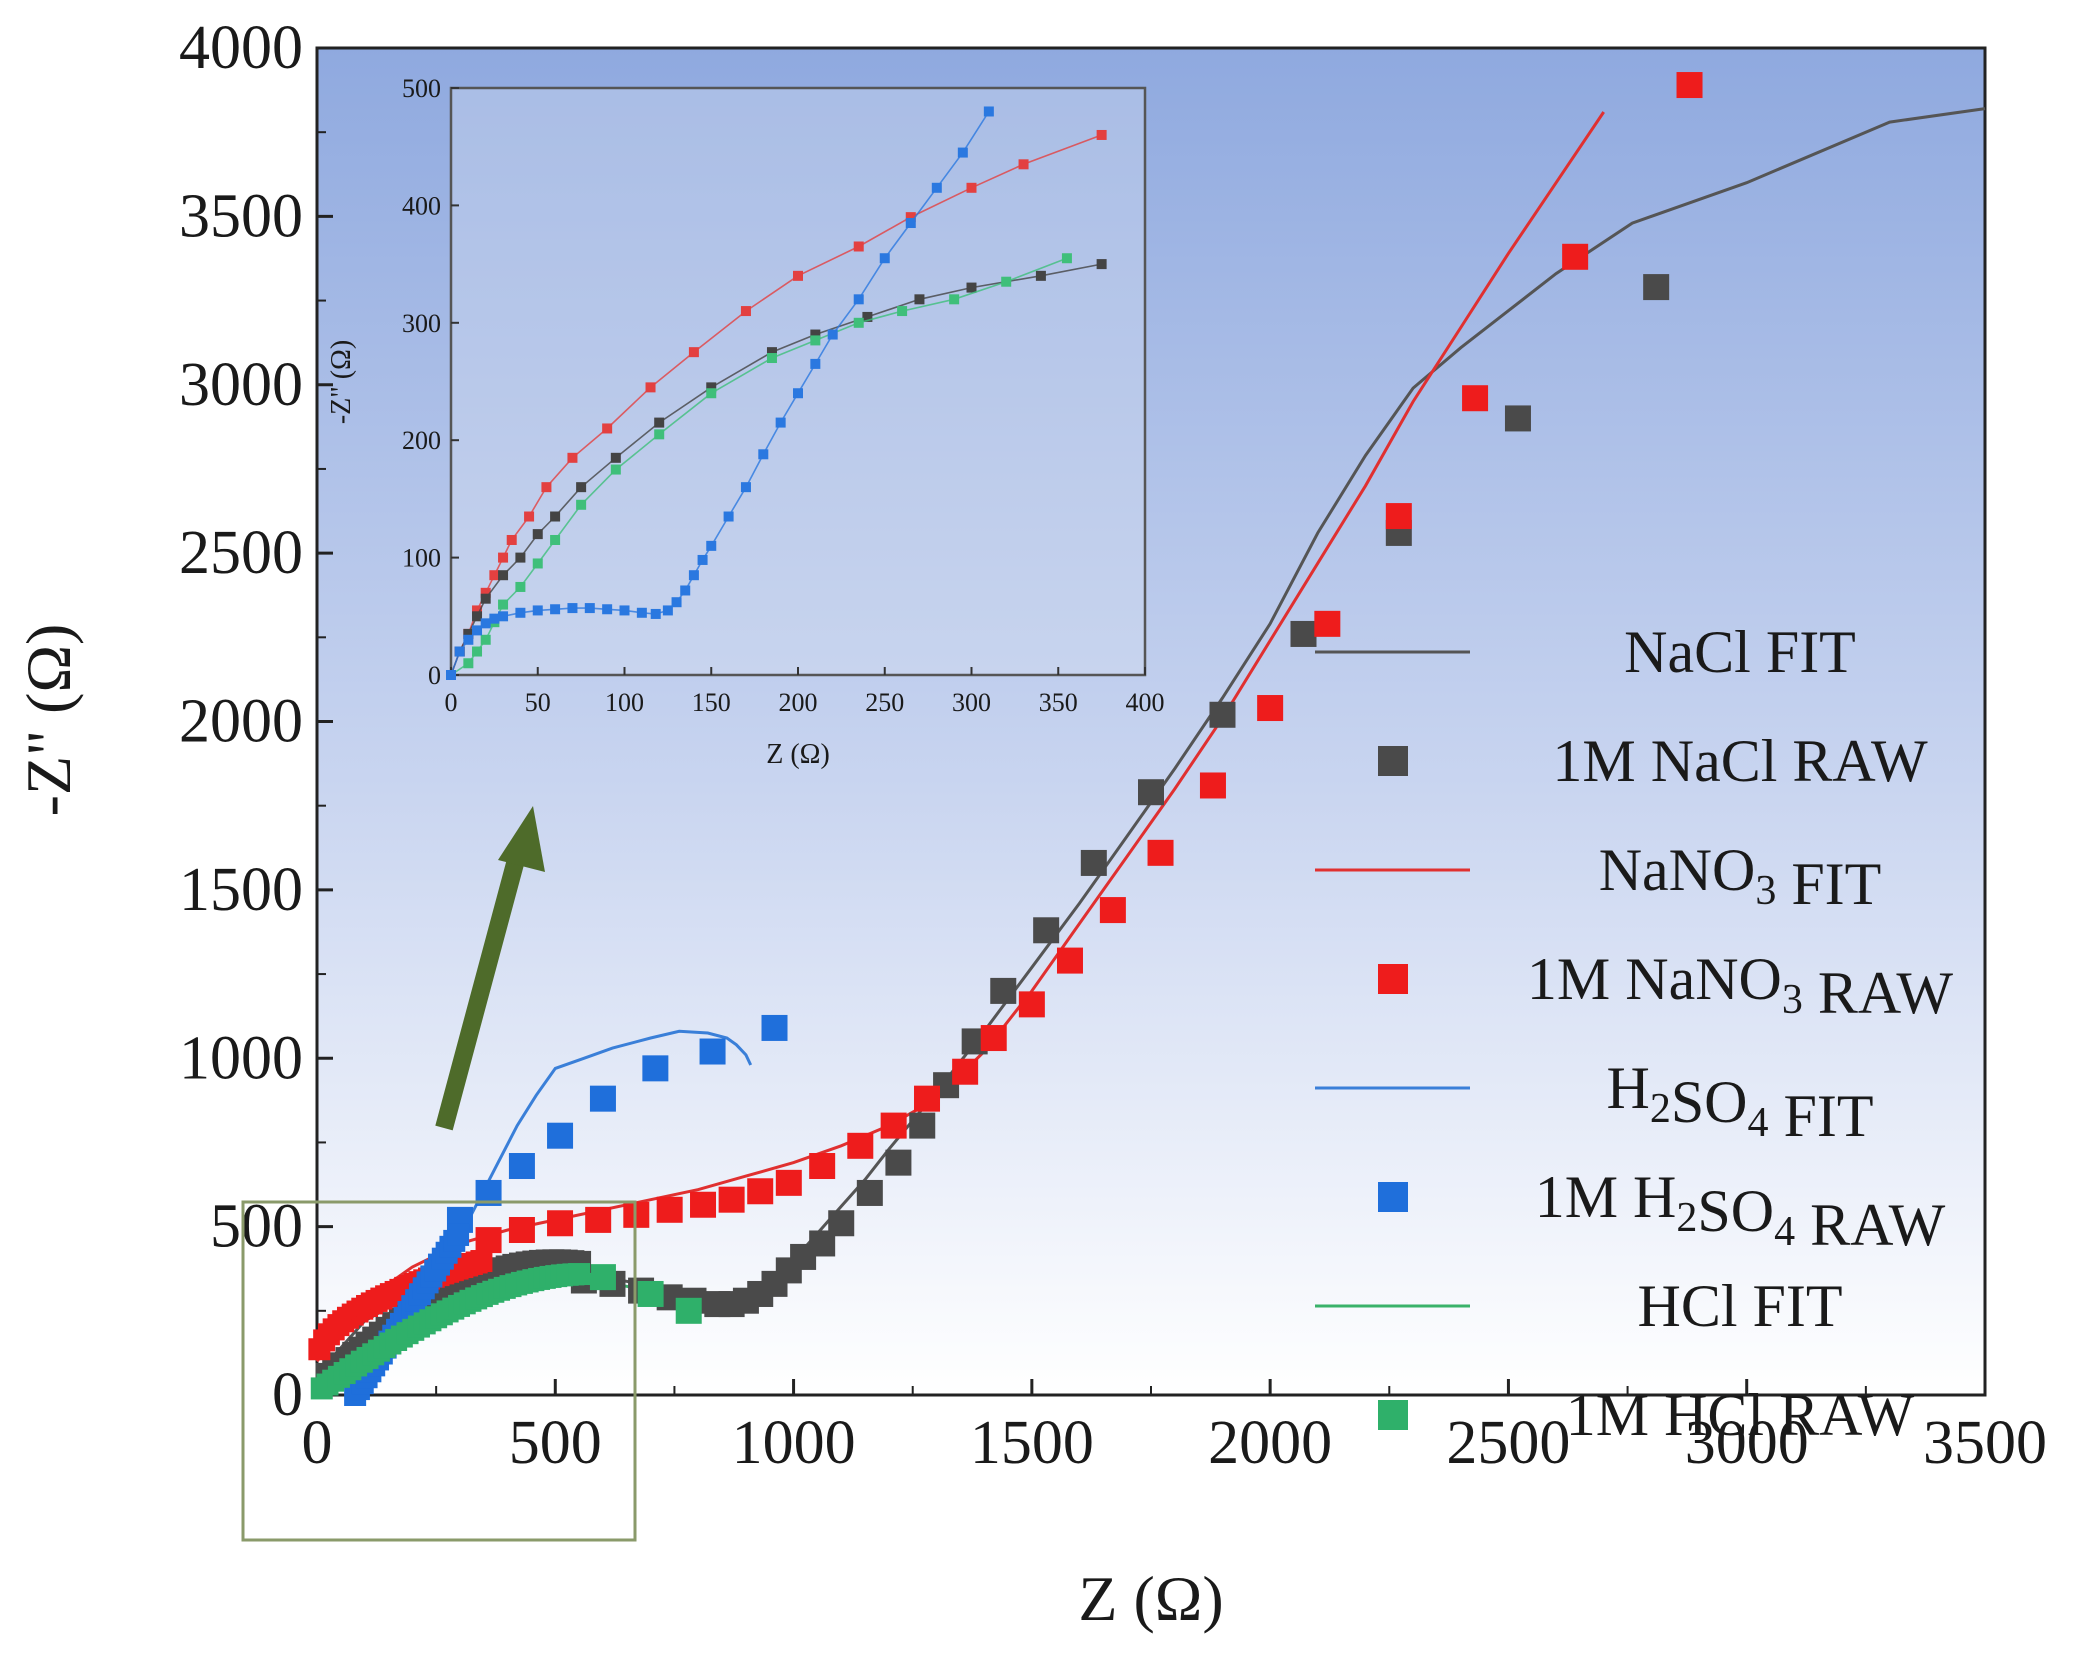  What do you see at coordinates (421, 323) in the screenshot?
I see `inset-y-tick-label: 300` at bounding box center [421, 323].